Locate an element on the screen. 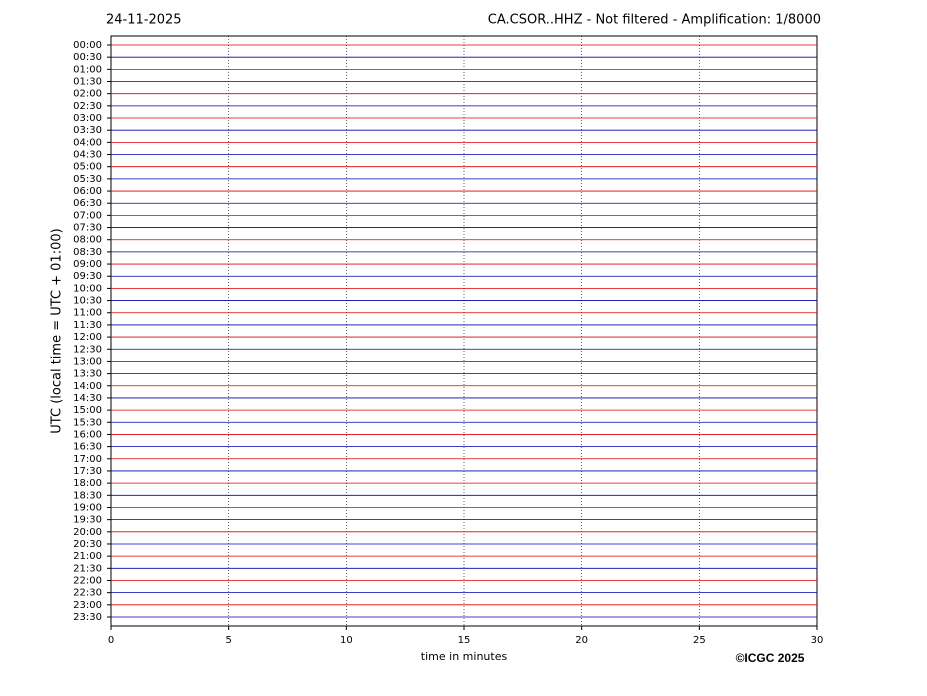 This screenshot has width=927, height=696. y-tick-label: 16:30 is located at coordinates (87, 447).